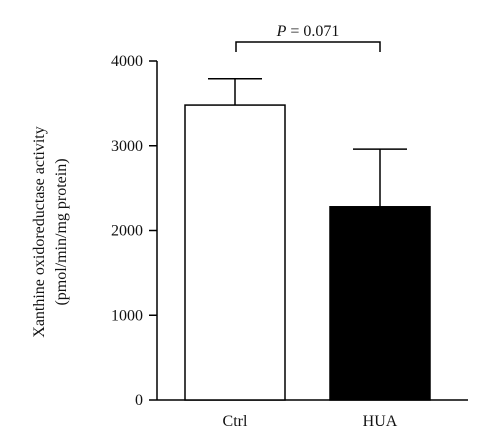 The image size is (500, 447). What do you see at coordinates (312, 31) in the screenshot?
I see `p-value: = 0.071` at bounding box center [312, 31].